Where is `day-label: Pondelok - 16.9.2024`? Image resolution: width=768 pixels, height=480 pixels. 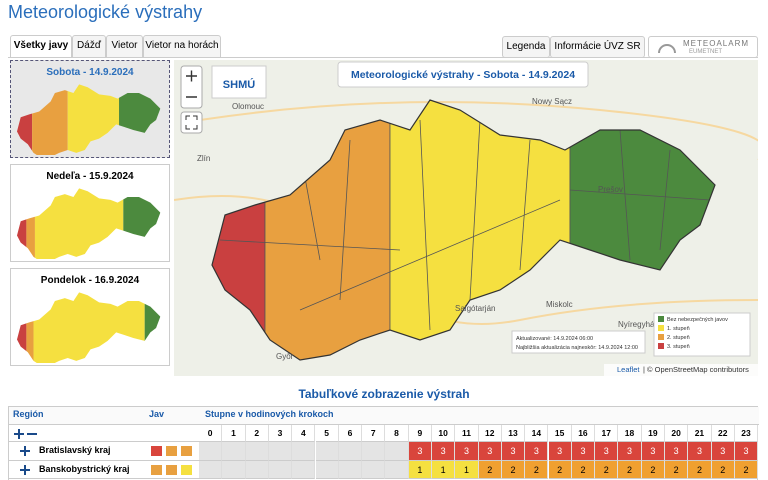
day-label: Pondelok - 16.9.2024 is located at coordinates (90, 280).